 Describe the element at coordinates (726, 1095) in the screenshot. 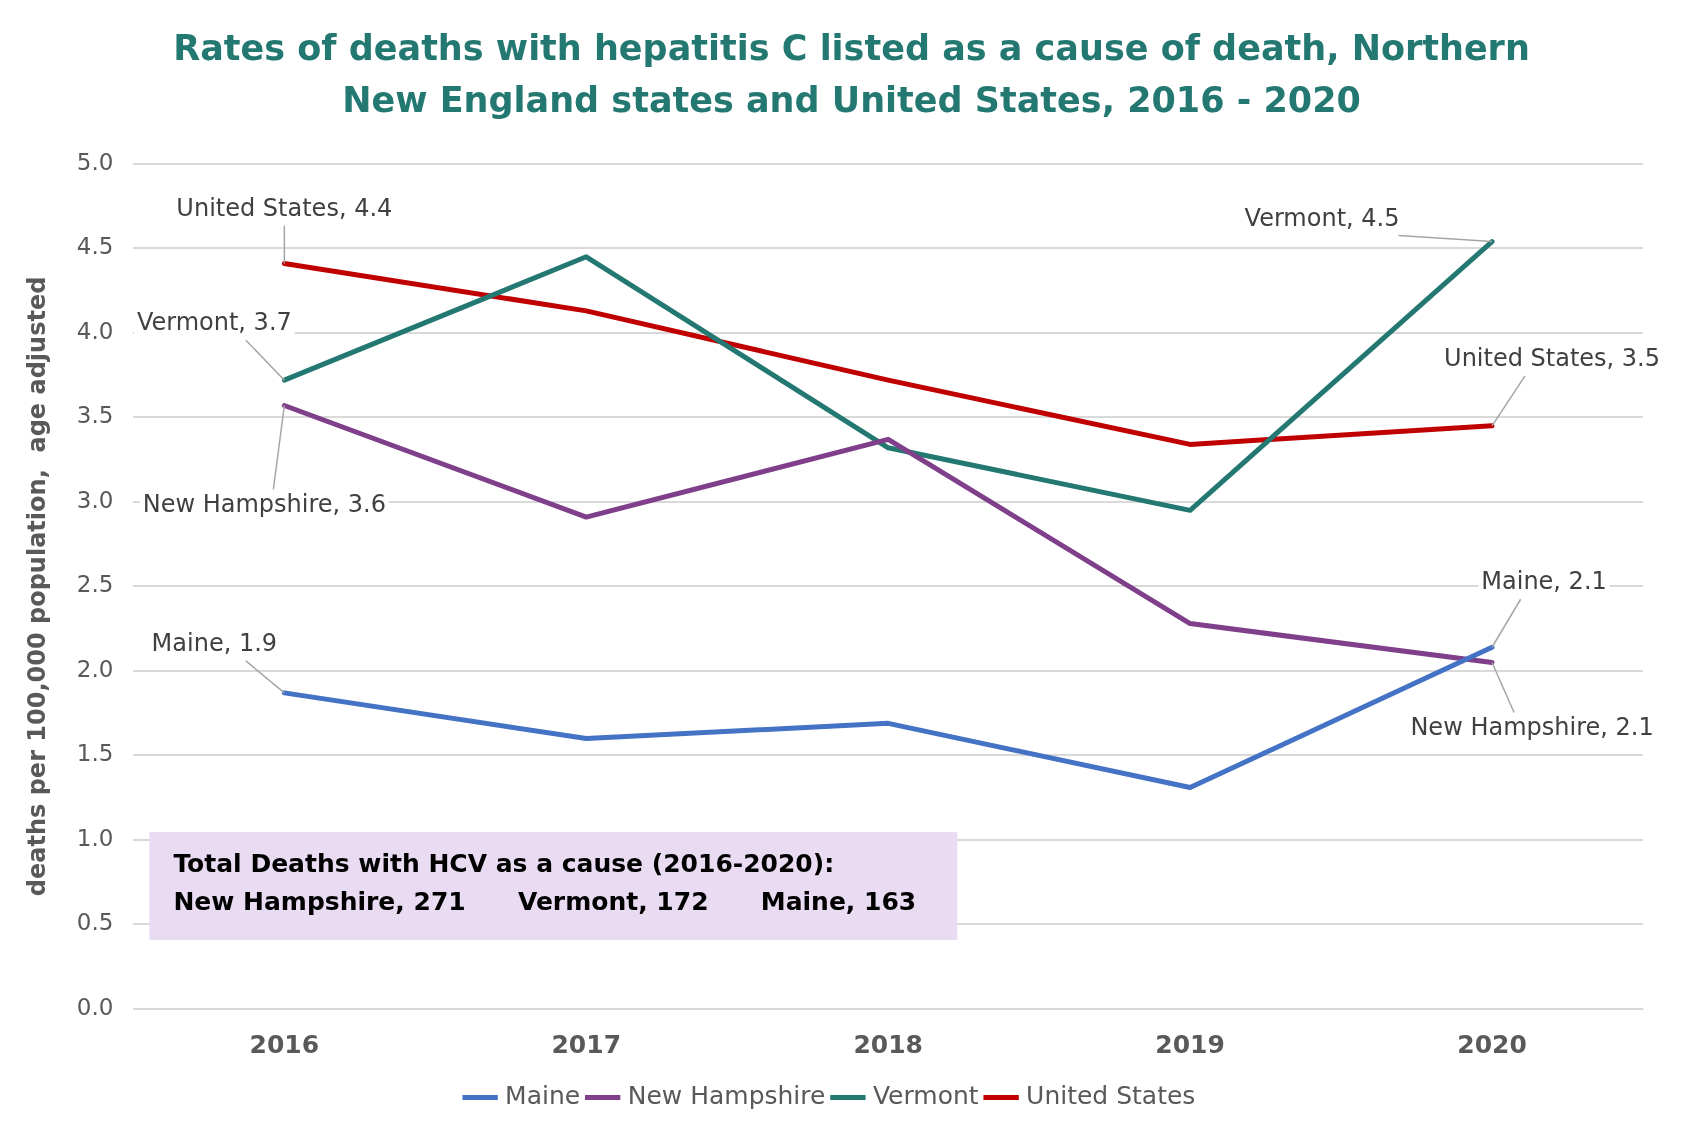

I see `legend-label: New Hampshire` at that location.